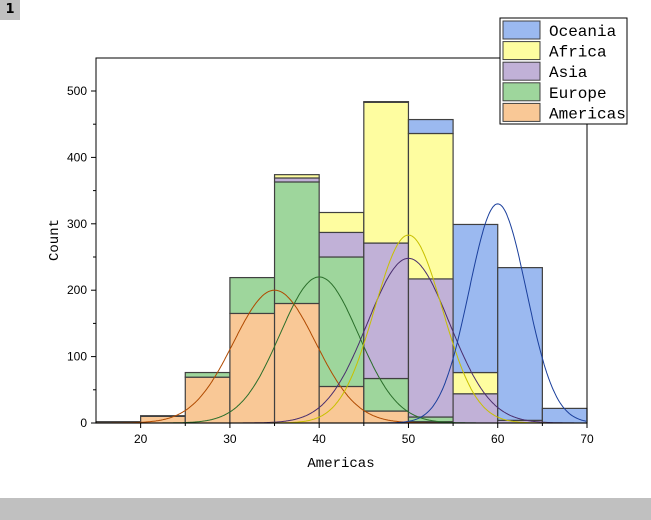 Image resolution: width=651 pixels, height=520 pixels. I want to click on y-tick-label: 100, so click(77, 357).